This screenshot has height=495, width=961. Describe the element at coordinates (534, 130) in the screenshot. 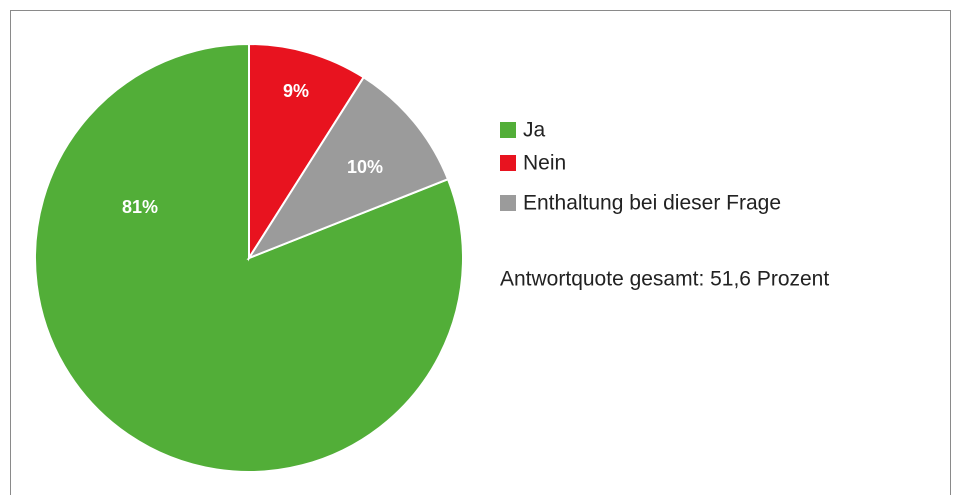

I see `legend-label: Ja` at that location.